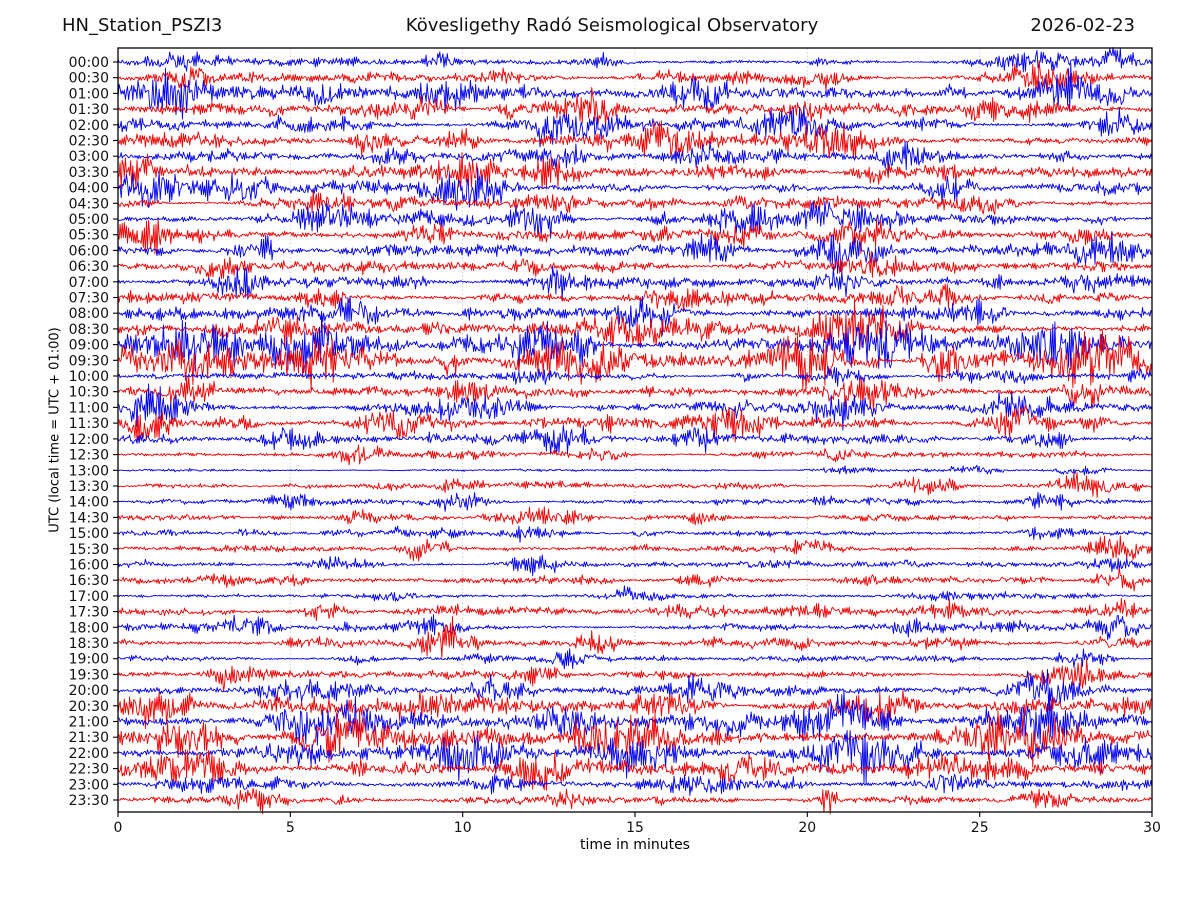  What do you see at coordinates (89, 785) in the screenshot?
I see `row-label-23:00: 23:00` at bounding box center [89, 785].